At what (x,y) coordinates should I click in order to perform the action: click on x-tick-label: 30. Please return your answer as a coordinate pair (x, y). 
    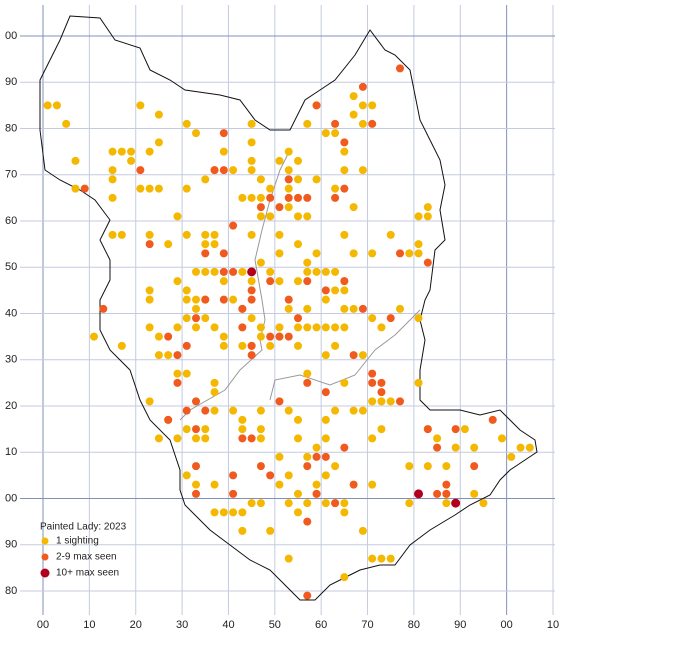
    Looking at the image, I should click on (182, 625).